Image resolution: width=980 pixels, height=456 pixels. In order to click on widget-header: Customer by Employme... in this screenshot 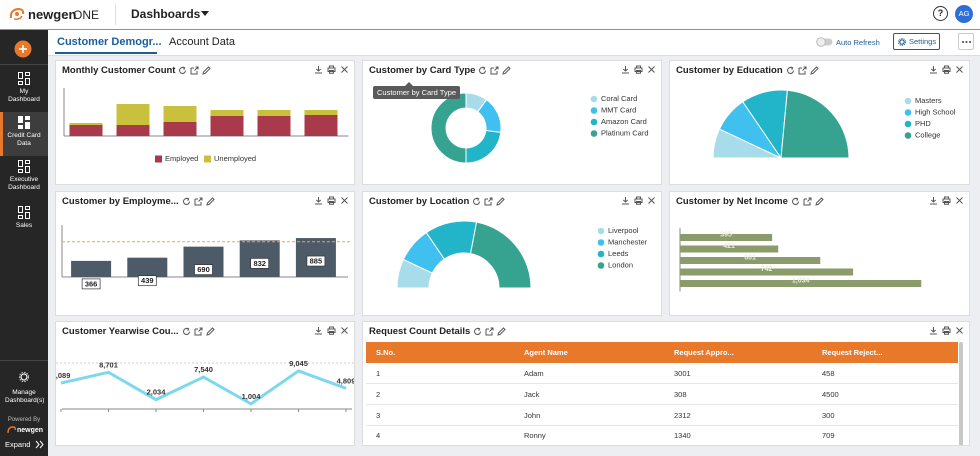, I will do `click(138, 201)`.